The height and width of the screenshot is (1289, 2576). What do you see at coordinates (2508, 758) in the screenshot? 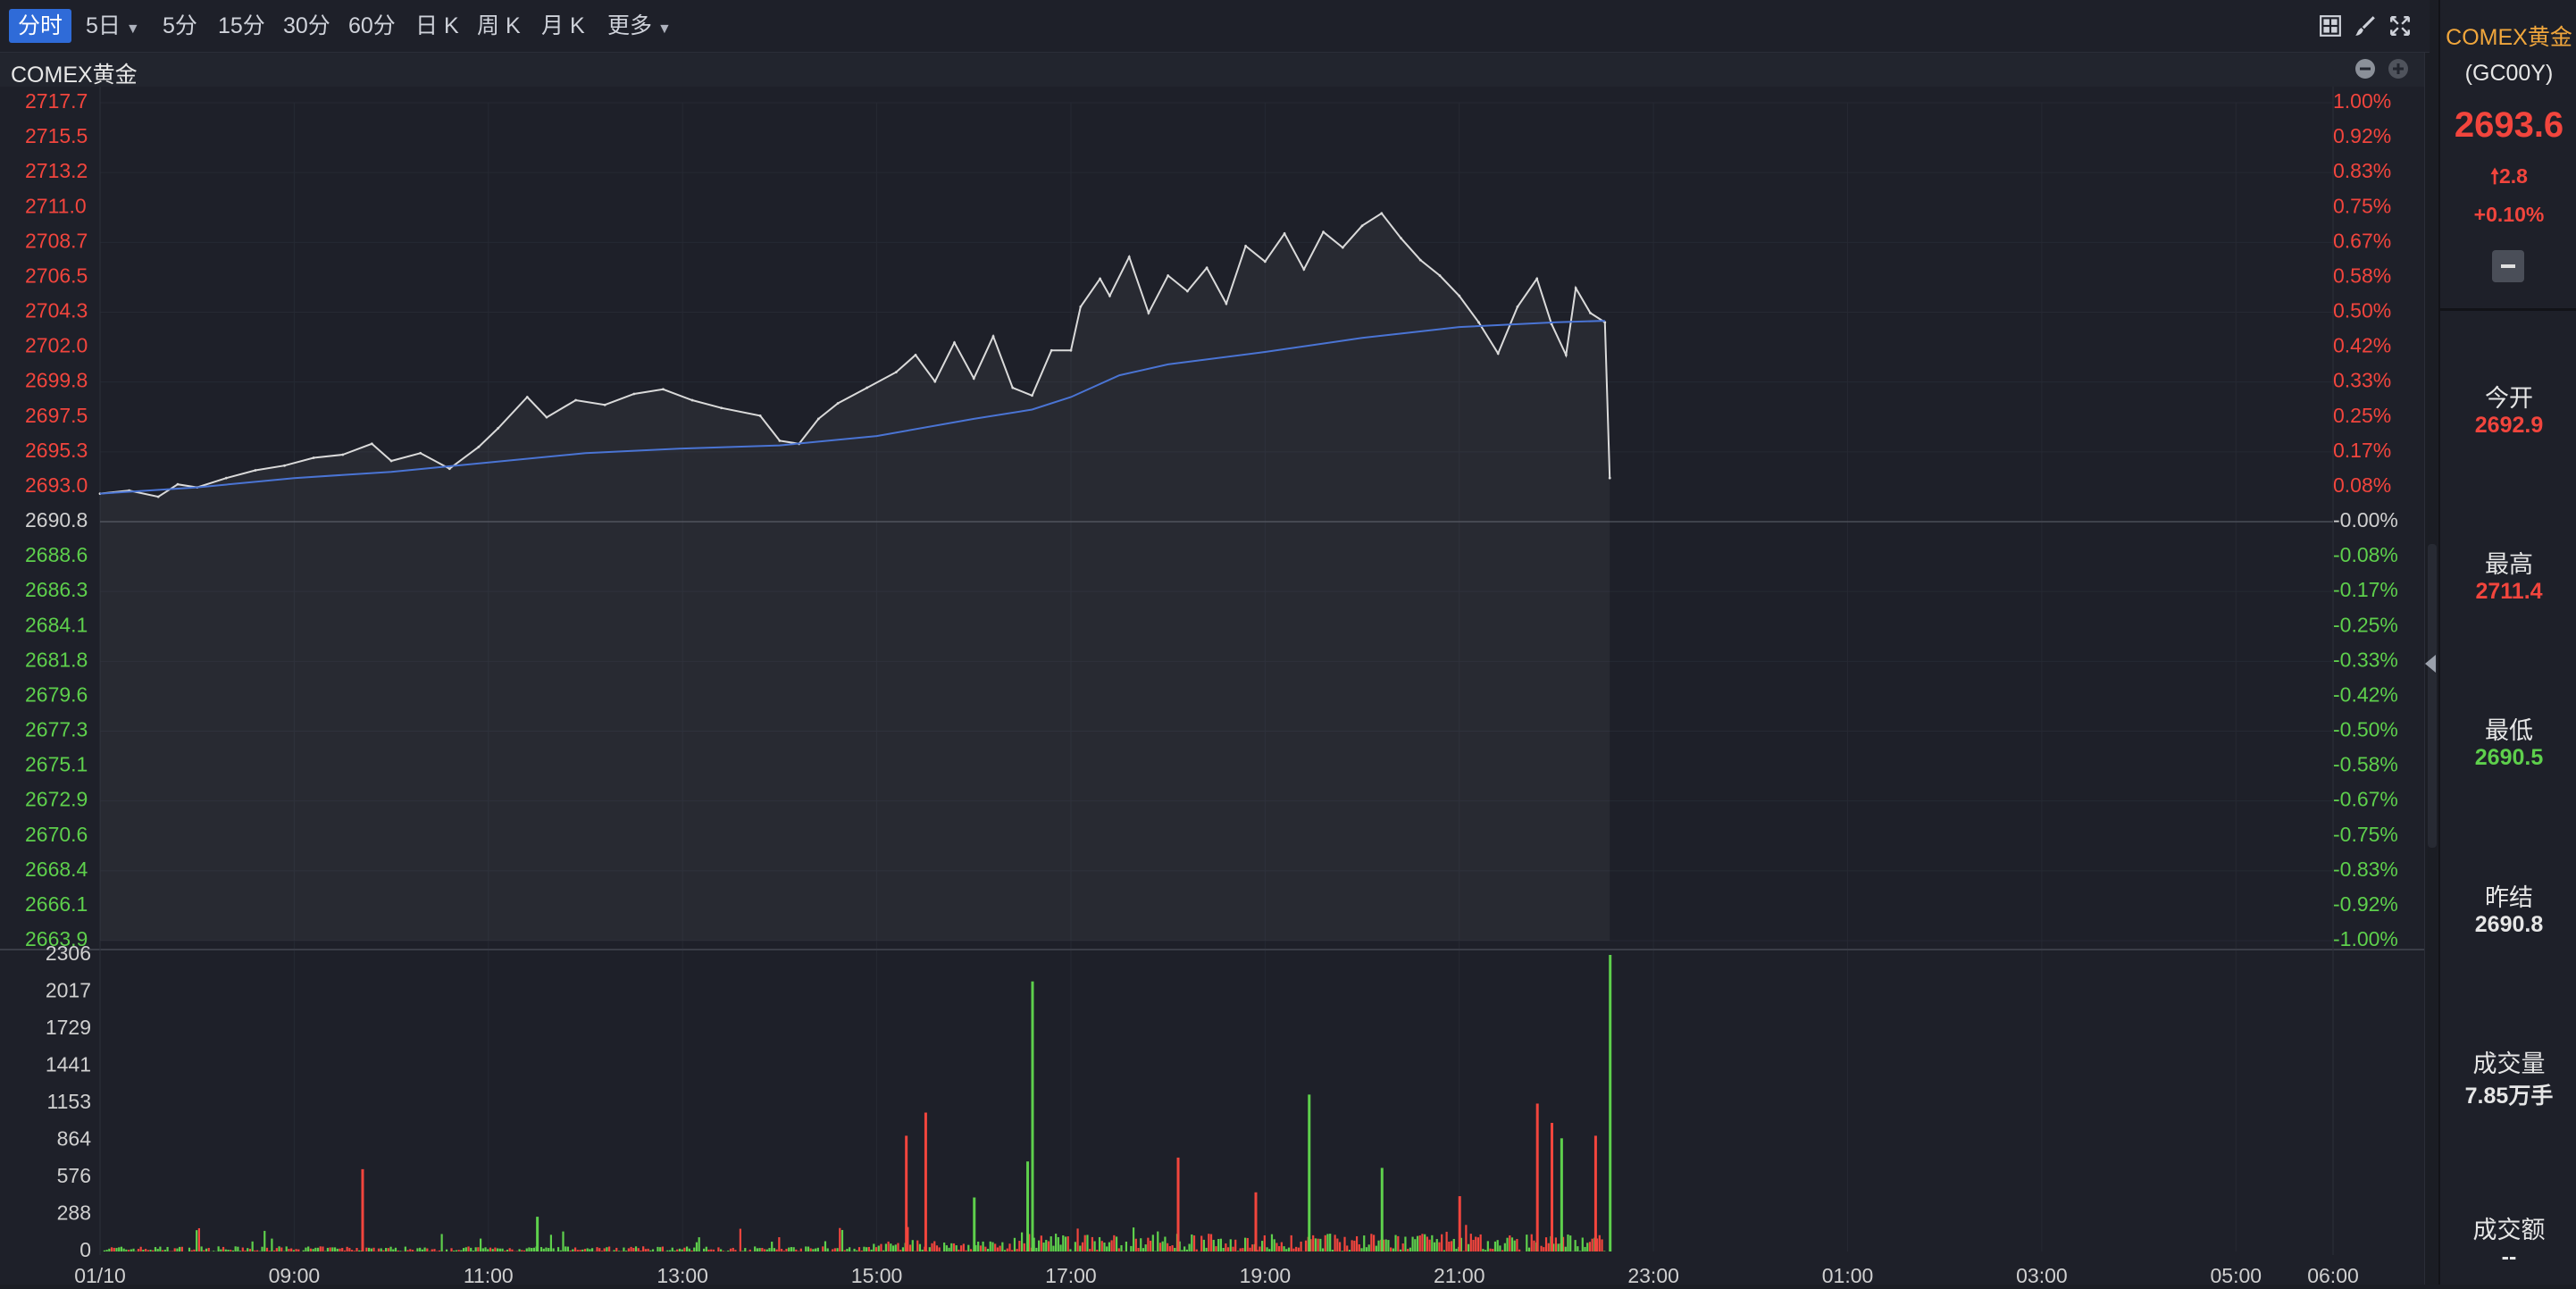
I see `stat-low-value: 2690.5` at bounding box center [2508, 758].